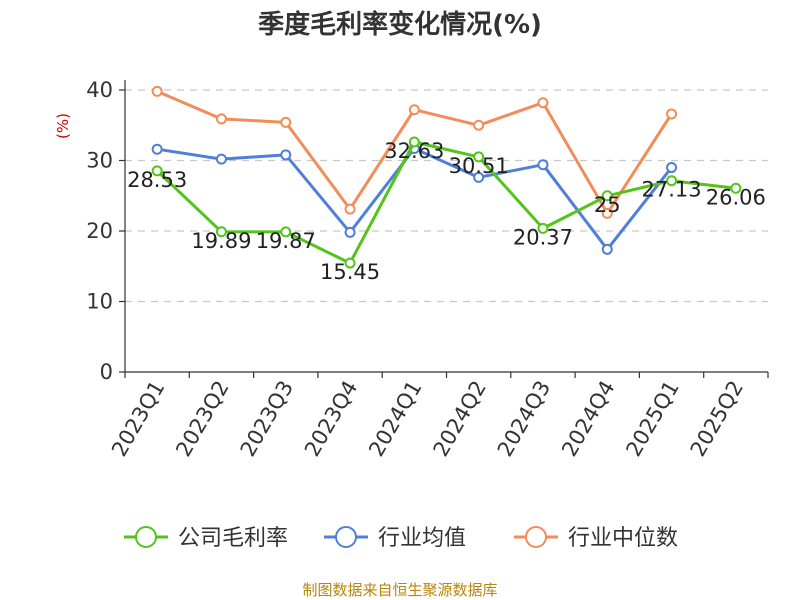 The image size is (800, 600). What do you see at coordinates (524, 419) in the screenshot?
I see `x-tick-label: 2024Q3` at bounding box center [524, 419].